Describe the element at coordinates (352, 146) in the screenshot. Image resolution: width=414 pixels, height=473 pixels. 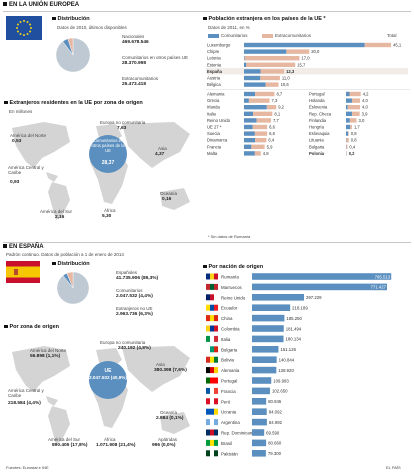
I see `bar-total-label: 0,4` at that location.